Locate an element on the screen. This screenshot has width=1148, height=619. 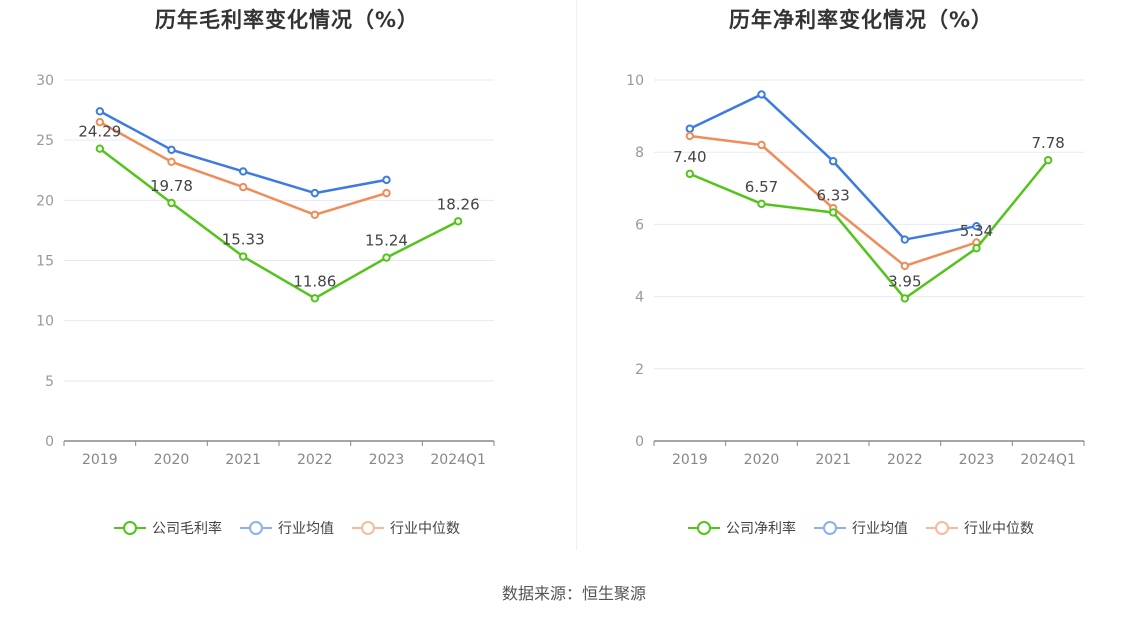
data-label: 7.40 is located at coordinates (689, 157).